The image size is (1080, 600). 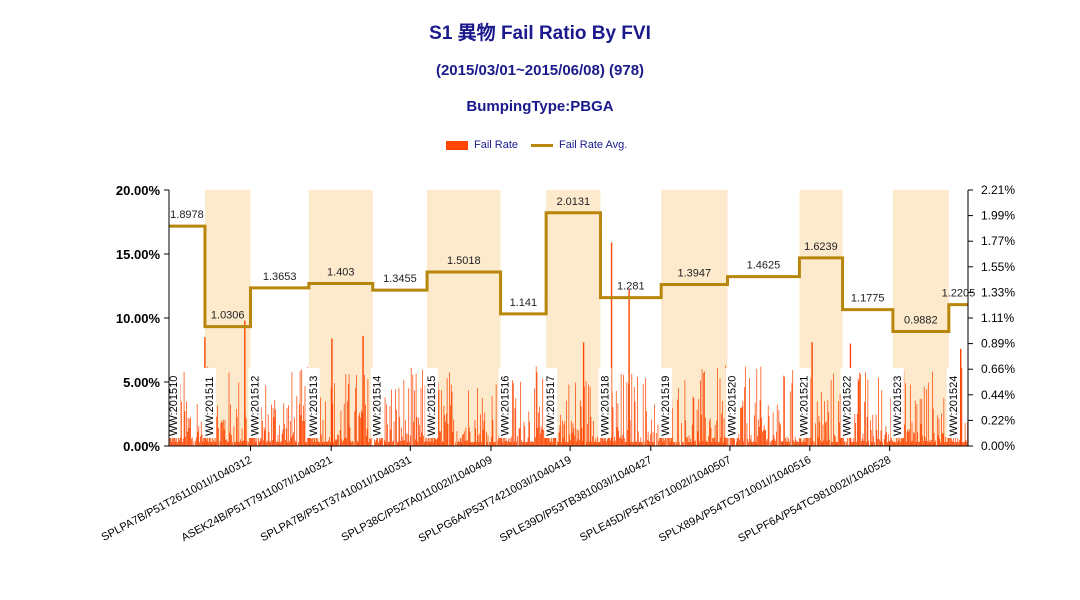 I want to click on y-left-tick-label: 10.00%, so click(x=138, y=318).